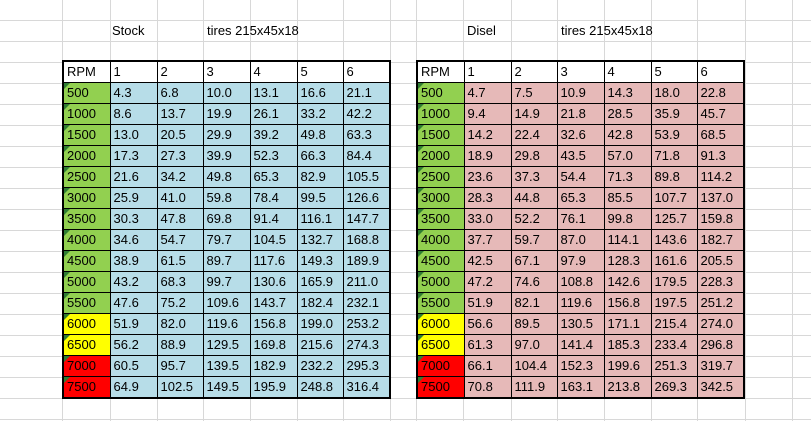 Image resolution: width=811 pixels, height=421 pixels. Describe the element at coordinates (273, 93) in the screenshot. I see `speed-cell: 13.1` at that location.